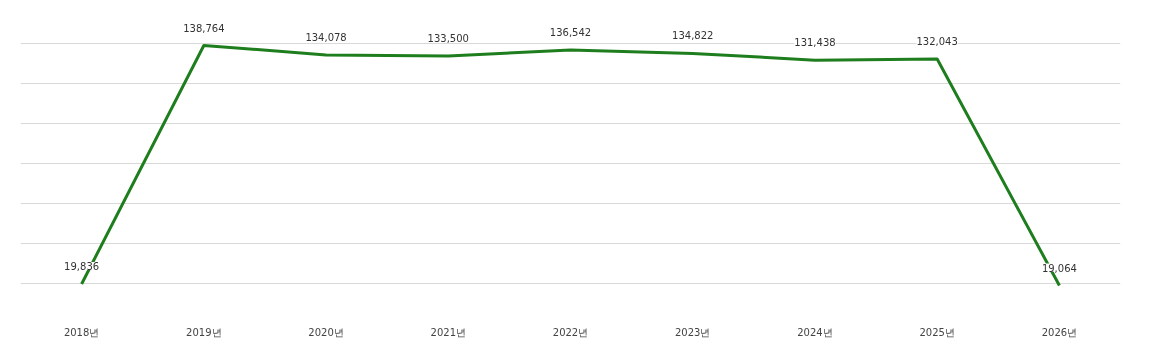 Image resolution: width=1150 pixels, height=350 pixels. Describe the element at coordinates (326, 332) in the screenshot. I see `x-tick-label: 2020년` at that location.